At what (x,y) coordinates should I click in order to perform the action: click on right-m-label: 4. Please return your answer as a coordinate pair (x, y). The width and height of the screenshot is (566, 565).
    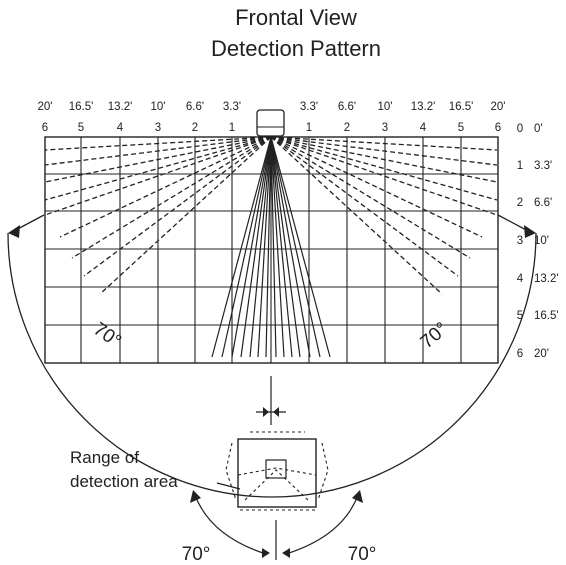
    Looking at the image, I should click on (520, 279).